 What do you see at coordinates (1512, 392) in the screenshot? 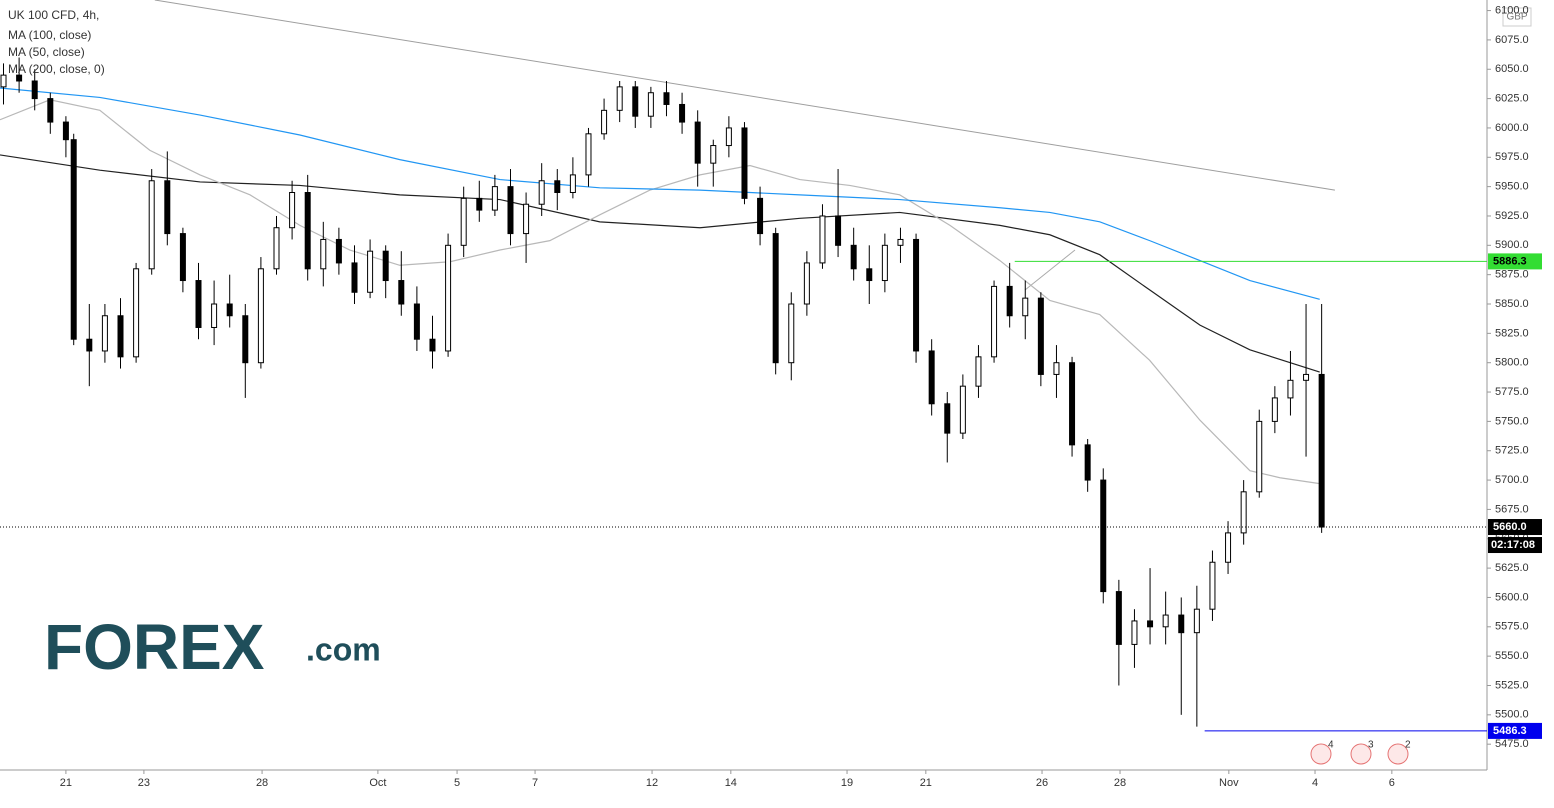
I see `y-tick-label: 5775.0` at bounding box center [1512, 392].